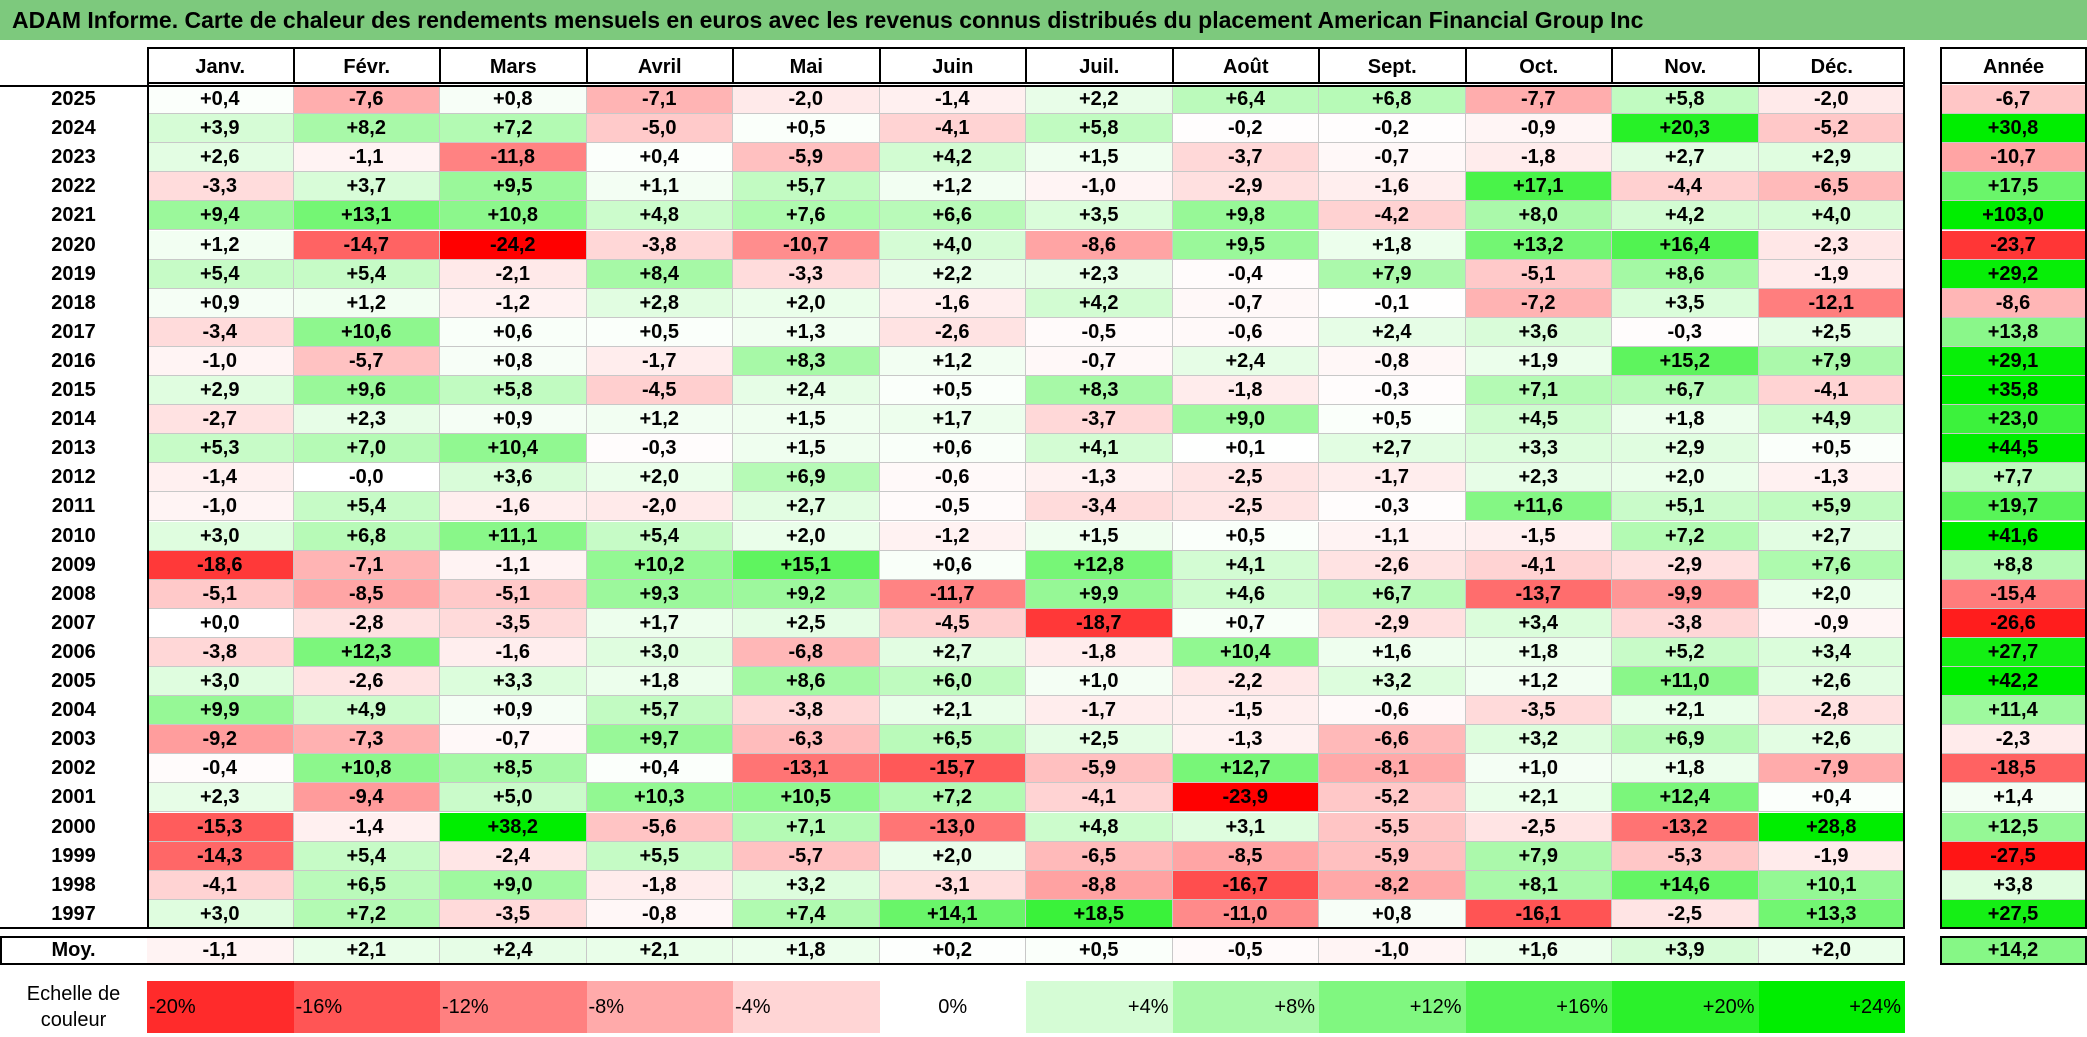  I want to click on year-label: 2024, so click(73, 128).